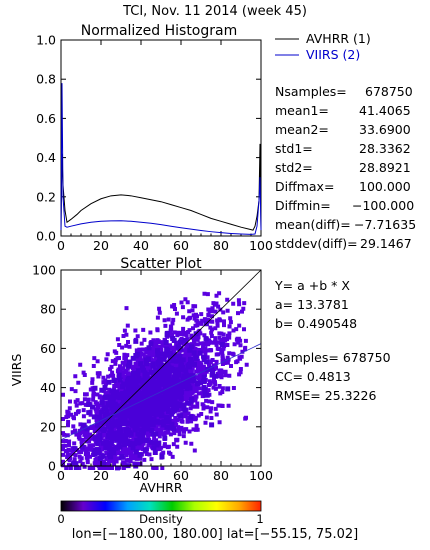 The height and width of the screenshot is (550, 430). I want to click on stat-key: std1=, so click(294, 148).